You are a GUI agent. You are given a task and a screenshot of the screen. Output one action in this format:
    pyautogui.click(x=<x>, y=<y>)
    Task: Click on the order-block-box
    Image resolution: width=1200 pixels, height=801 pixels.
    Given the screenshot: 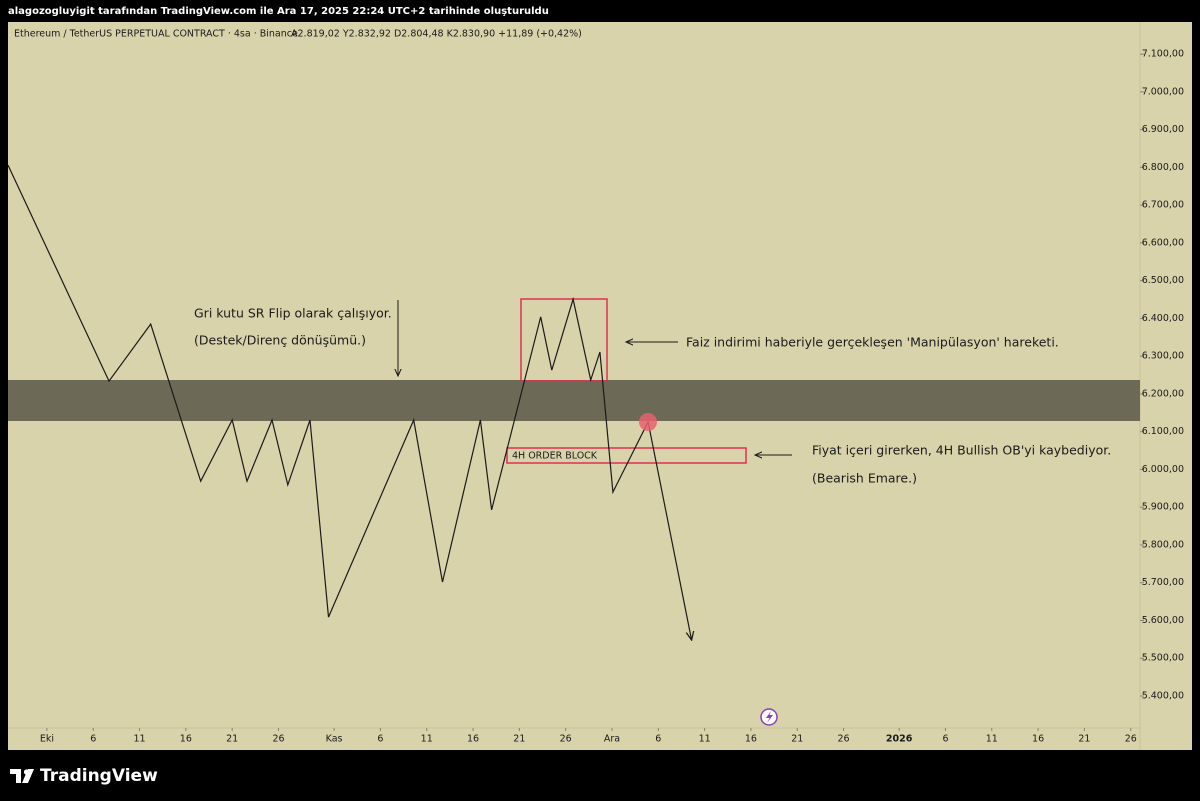 What is the action you would take?
    pyautogui.click(x=626, y=455)
    